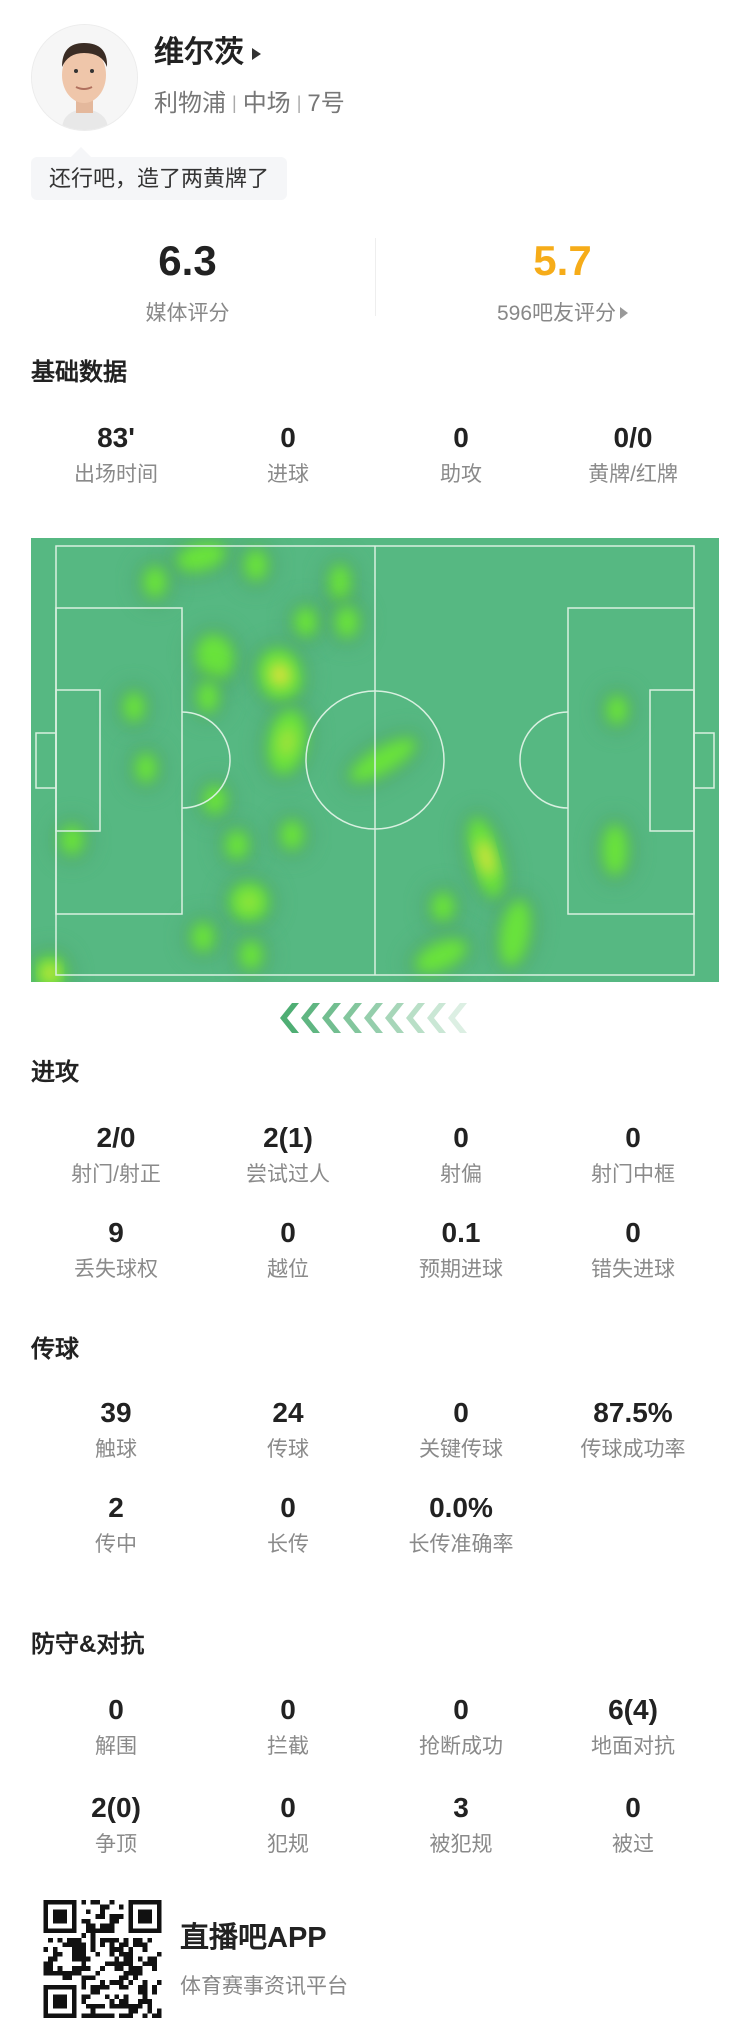  I want to click on stat-label: 射门/射正, so click(116, 1174).